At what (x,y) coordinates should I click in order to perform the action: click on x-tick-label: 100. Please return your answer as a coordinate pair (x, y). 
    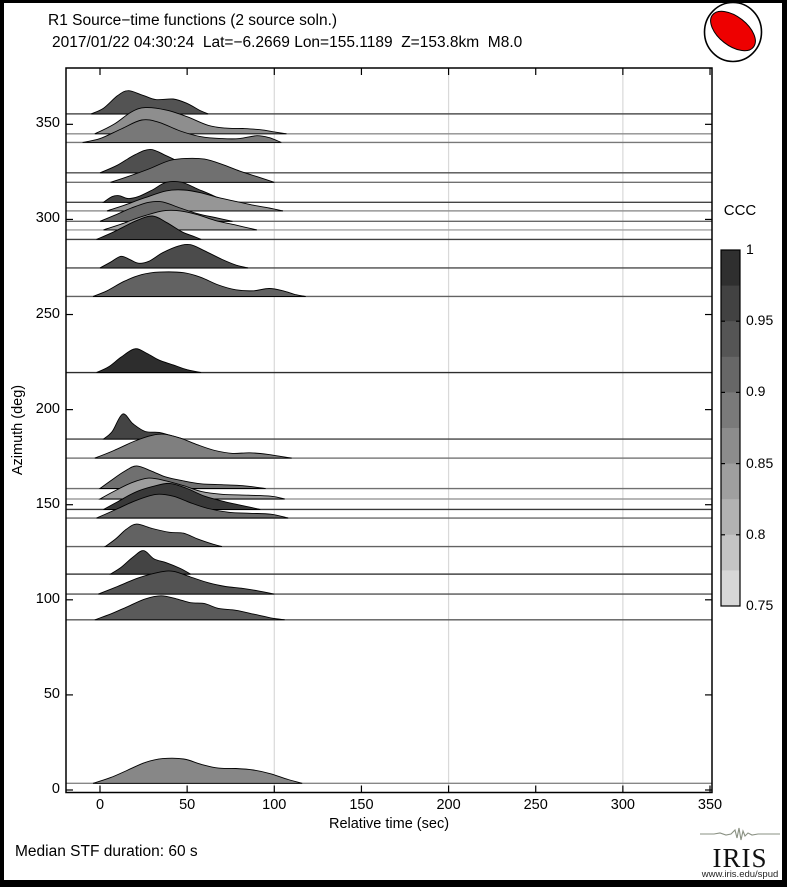
    Looking at the image, I should click on (274, 805).